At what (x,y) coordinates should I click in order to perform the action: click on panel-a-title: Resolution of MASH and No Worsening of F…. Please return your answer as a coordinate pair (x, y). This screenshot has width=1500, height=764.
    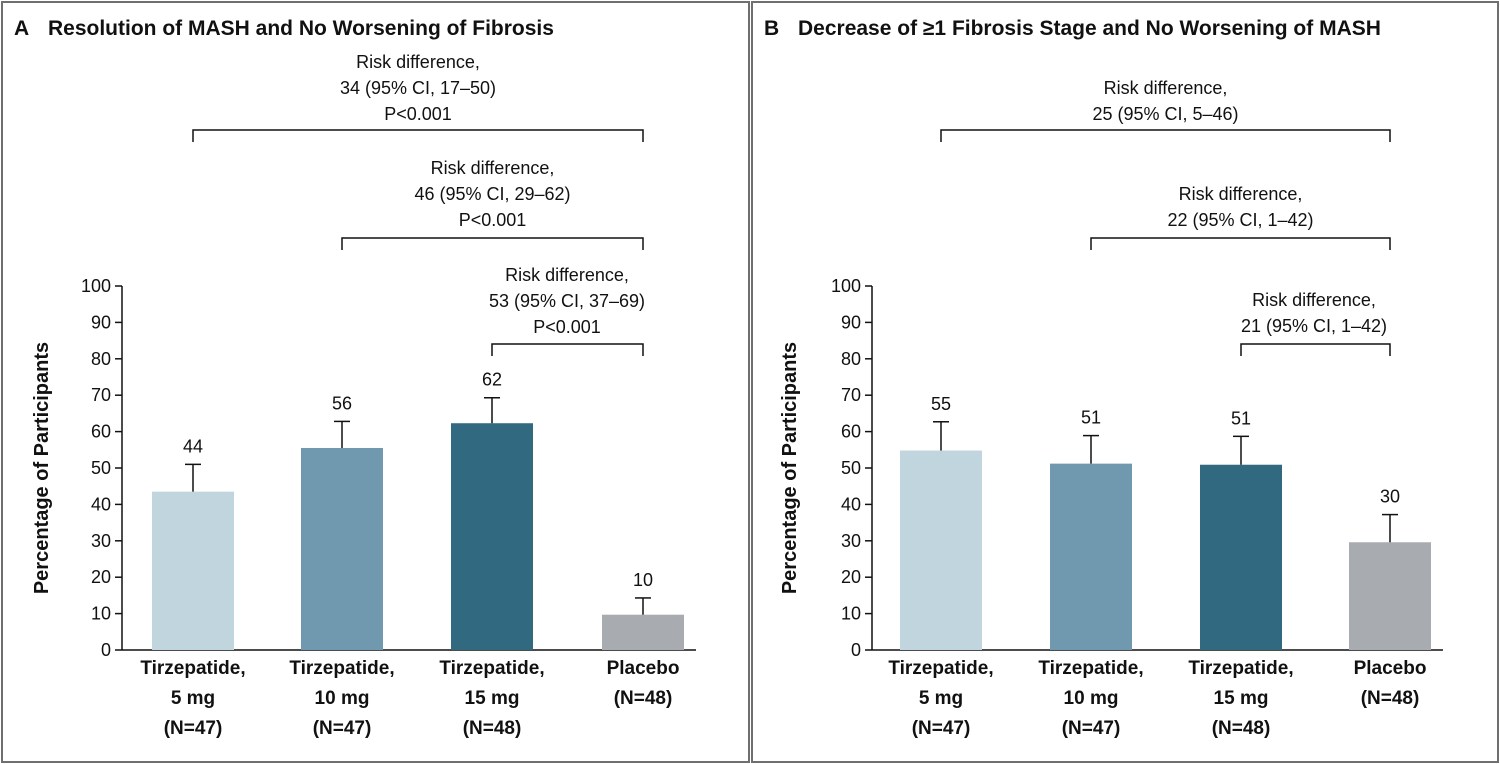
    Looking at the image, I should click on (301, 28).